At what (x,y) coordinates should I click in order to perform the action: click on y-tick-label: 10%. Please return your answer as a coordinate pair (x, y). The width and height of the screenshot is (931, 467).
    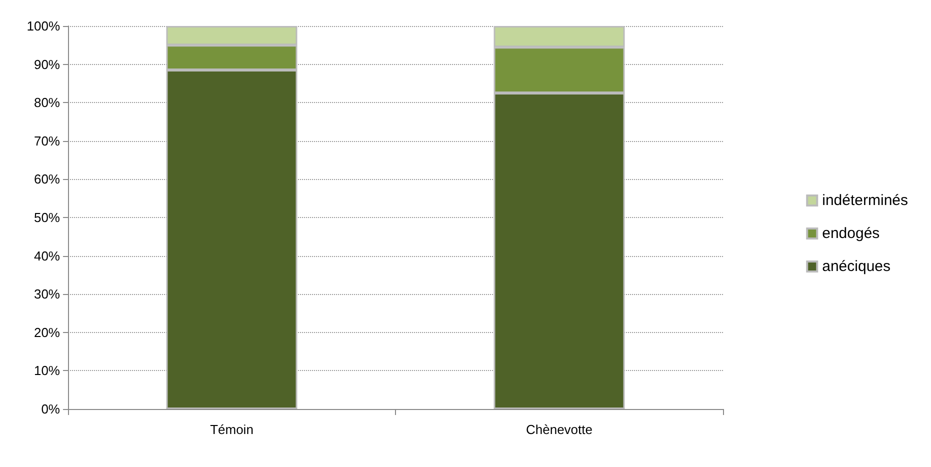
    Looking at the image, I should click on (47, 370).